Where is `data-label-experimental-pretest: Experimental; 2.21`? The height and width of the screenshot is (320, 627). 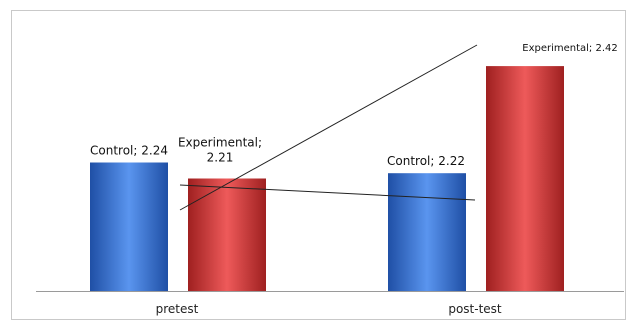 data-label-experimental-pretest: Experimental; 2.21 is located at coordinates (220, 150).